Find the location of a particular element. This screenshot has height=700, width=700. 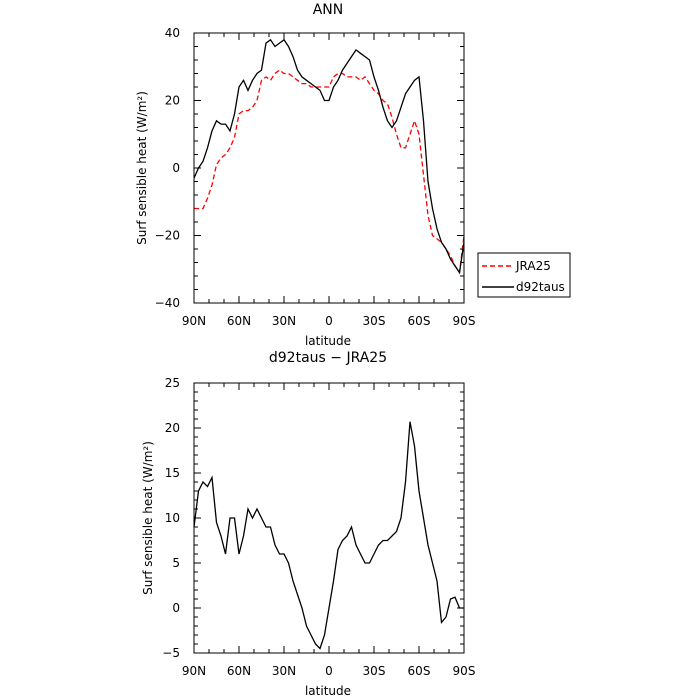

series-line-jra25 is located at coordinates (329, 172).